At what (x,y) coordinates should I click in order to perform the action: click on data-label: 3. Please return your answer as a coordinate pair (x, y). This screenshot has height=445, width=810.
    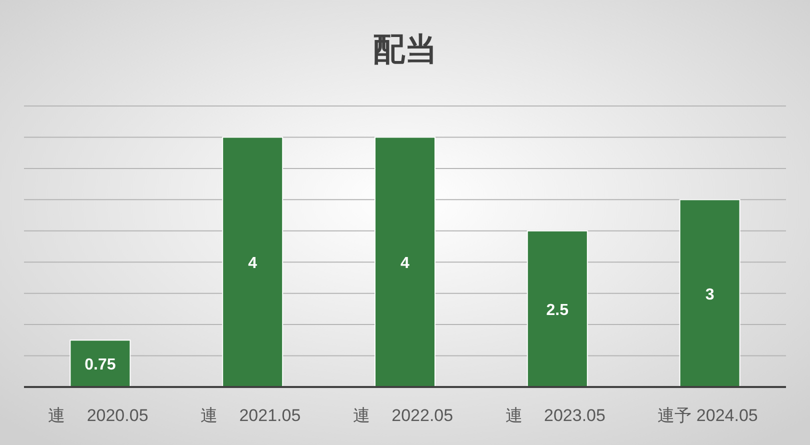
    Looking at the image, I should click on (709, 295).